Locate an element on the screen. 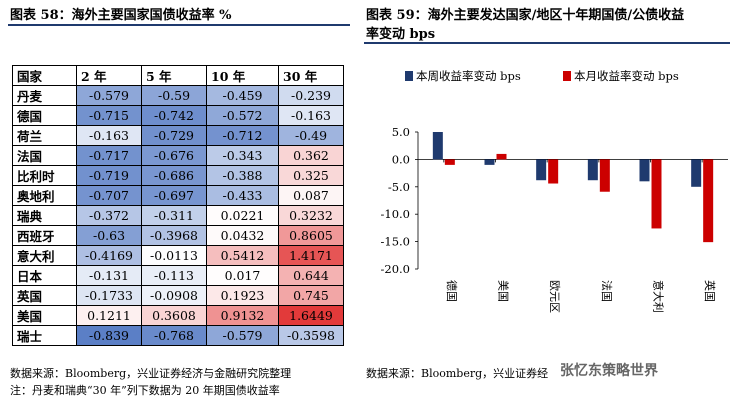 The image size is (742, 404). x-category-label: 英国 is located at coordinates (710, 291).